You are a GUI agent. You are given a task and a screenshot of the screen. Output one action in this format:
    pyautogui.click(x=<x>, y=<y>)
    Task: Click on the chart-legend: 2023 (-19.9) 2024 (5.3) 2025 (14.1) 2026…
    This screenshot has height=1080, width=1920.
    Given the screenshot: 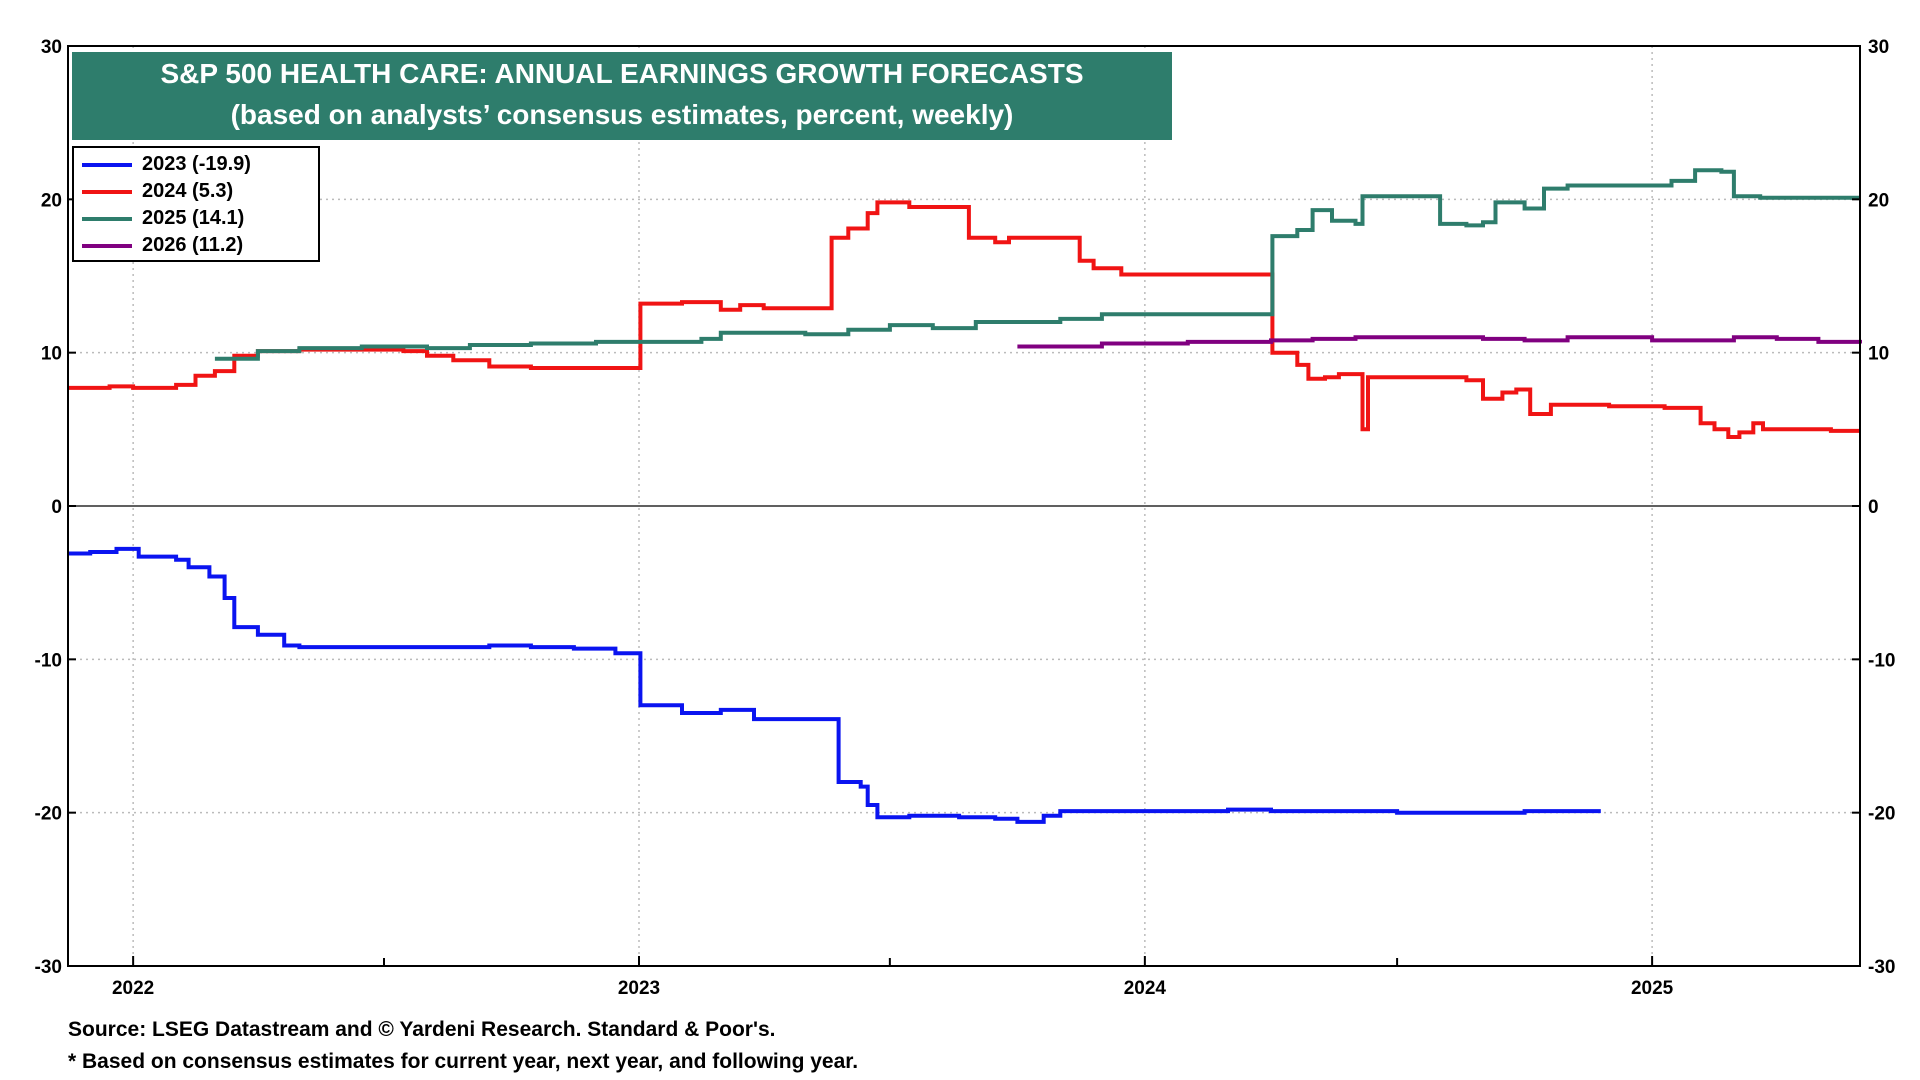 What is the action you would take?
    pyautogui.click(x=196, y=204)
    